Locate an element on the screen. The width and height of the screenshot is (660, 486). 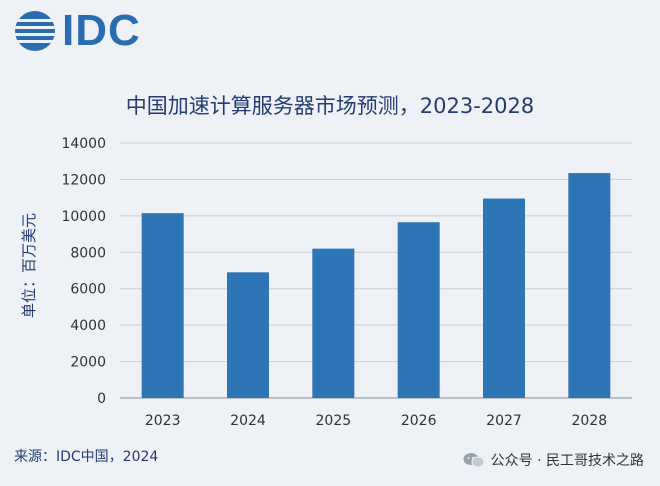
y-tick-label: 12000 is located at coordinates (83, 180).